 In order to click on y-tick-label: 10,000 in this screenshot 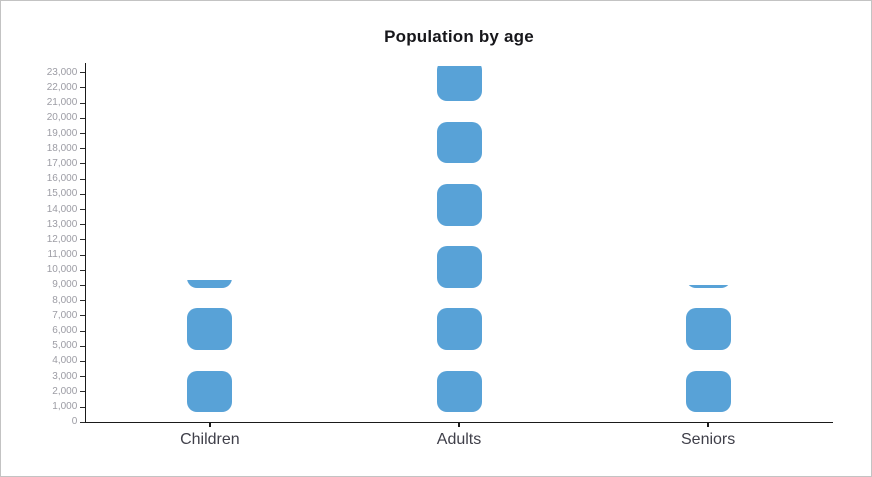, I will do `click(62, 270)`.